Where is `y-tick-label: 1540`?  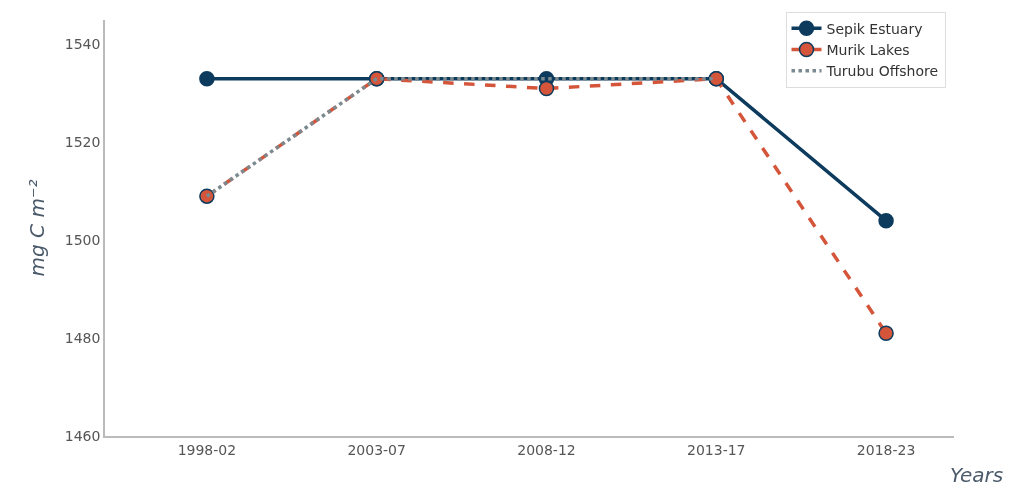
y-tick-label: 1540 is located at coordinates (82, 44).